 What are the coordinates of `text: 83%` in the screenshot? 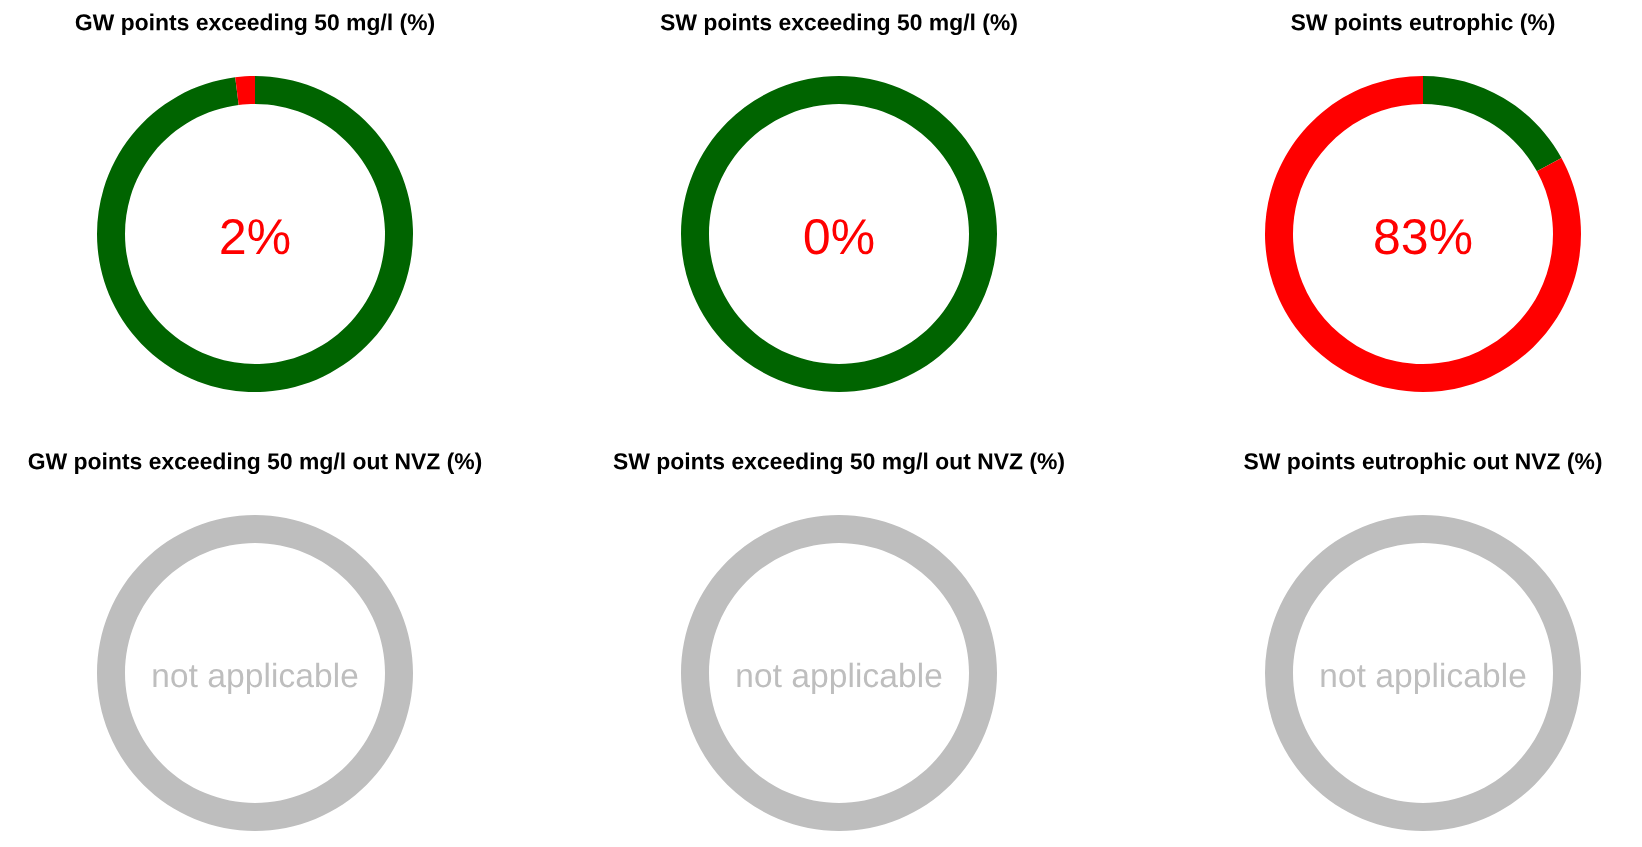 It's located at (1423, 236).